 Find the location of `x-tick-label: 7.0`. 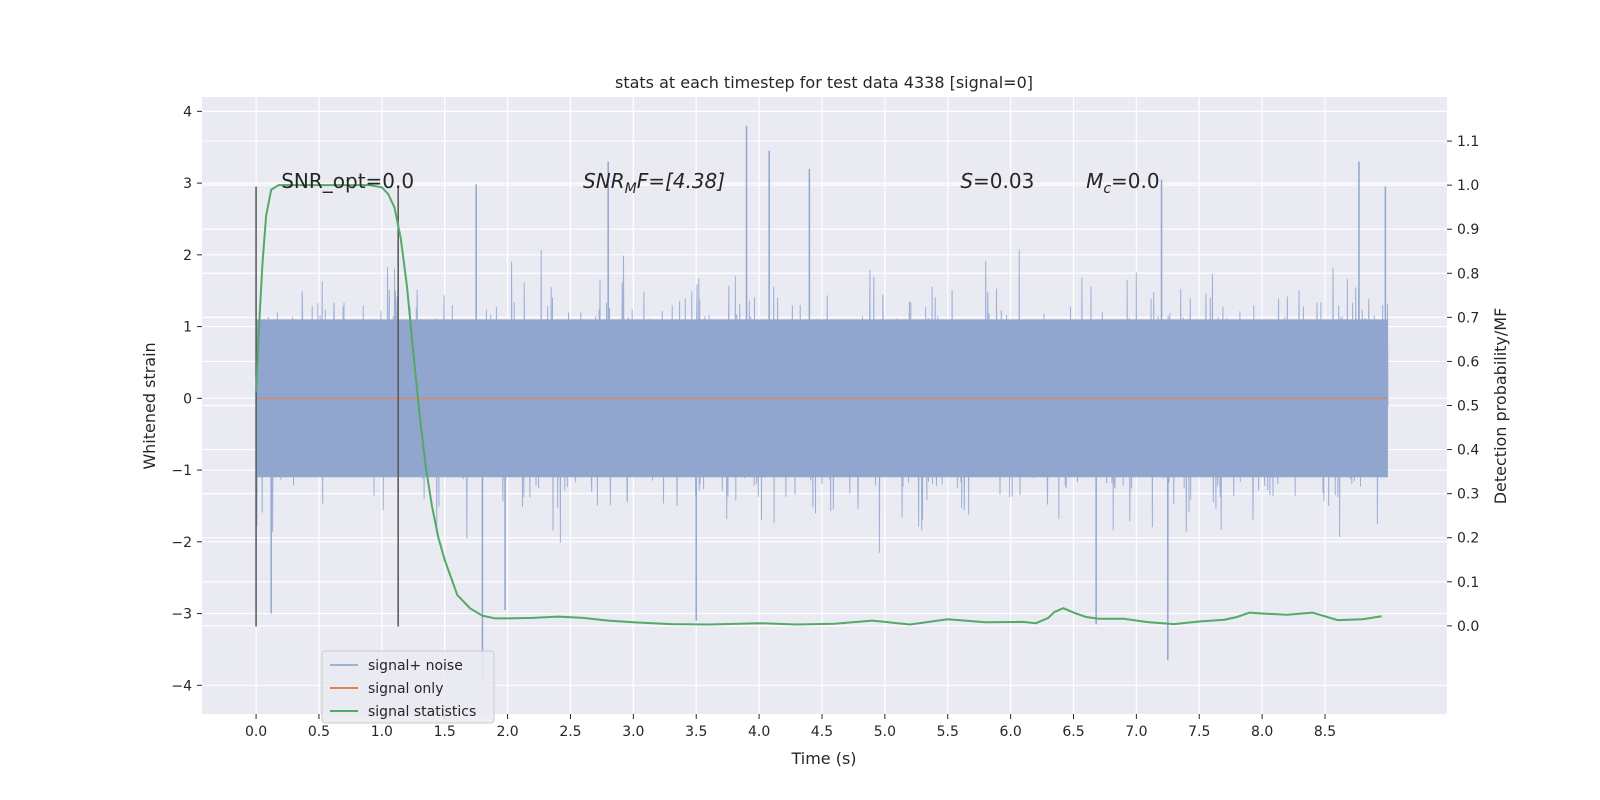

x-tick-label: 7.0 is located at coordinates (1136, 732).